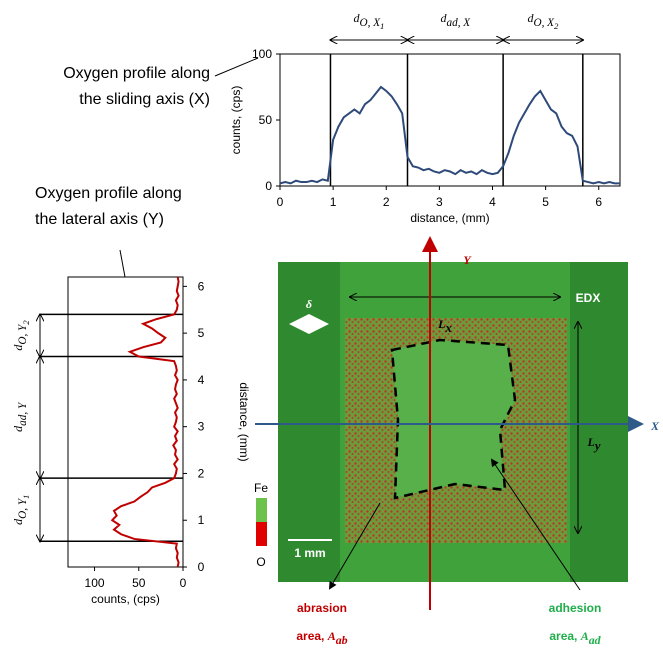 Image resolution: width=663 pixels, height=658 pixels. I want to click on delta-label: δ, so click(309, 304).